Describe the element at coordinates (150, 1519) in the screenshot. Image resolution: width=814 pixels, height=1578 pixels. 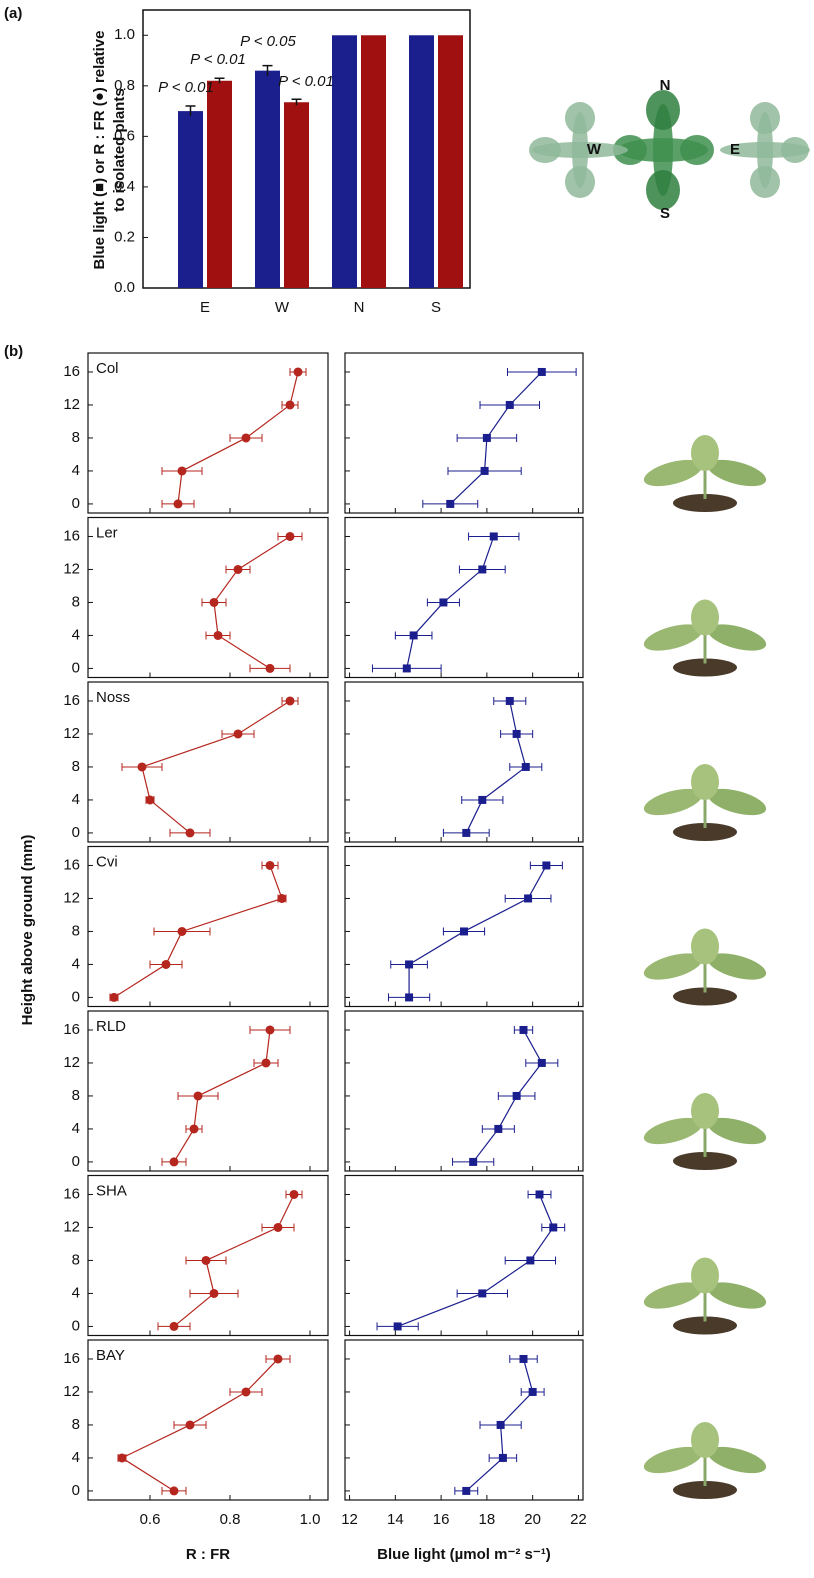
I see `x-tick-label: 0.6` at that location.